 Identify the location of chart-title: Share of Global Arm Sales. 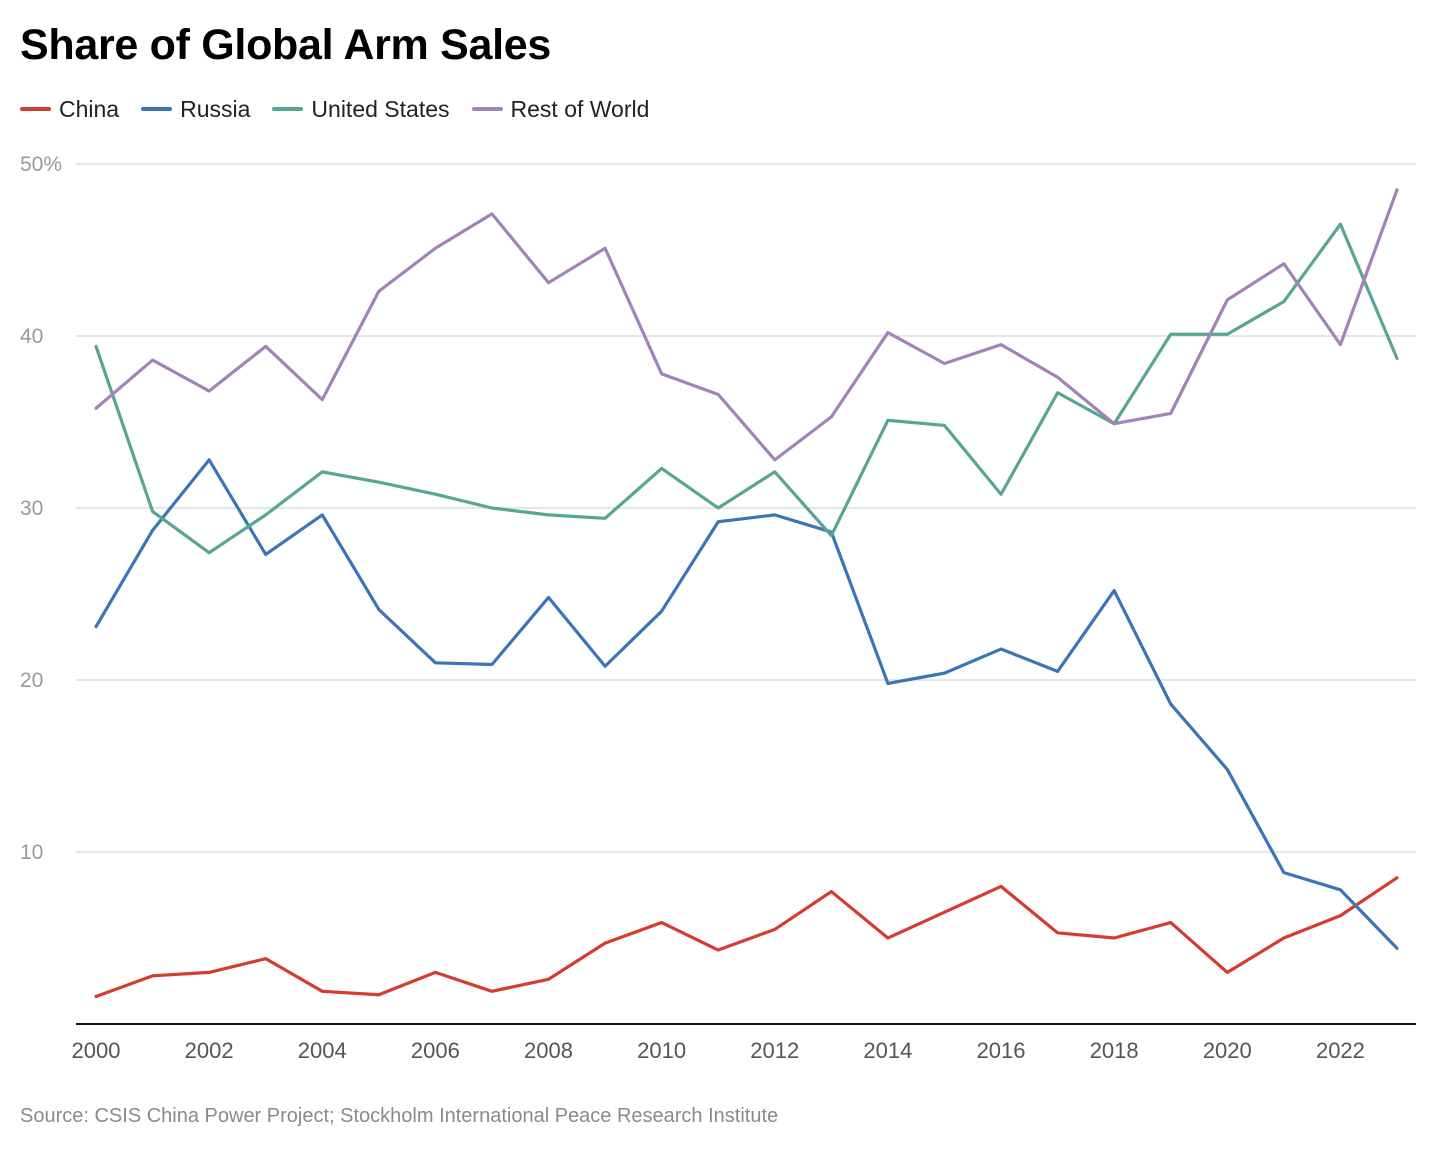
(285, 45).